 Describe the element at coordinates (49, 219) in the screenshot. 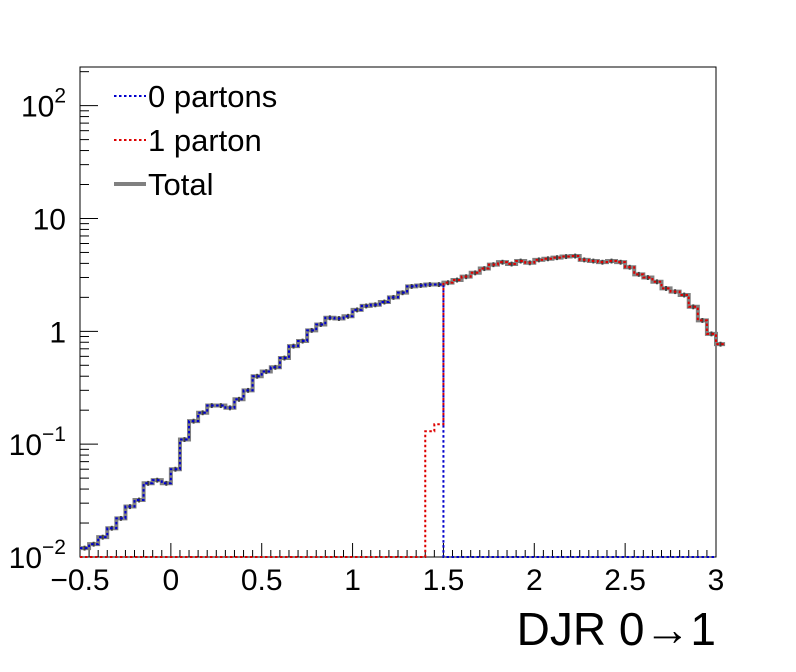

I see `y-tick-label: 10` at that location.